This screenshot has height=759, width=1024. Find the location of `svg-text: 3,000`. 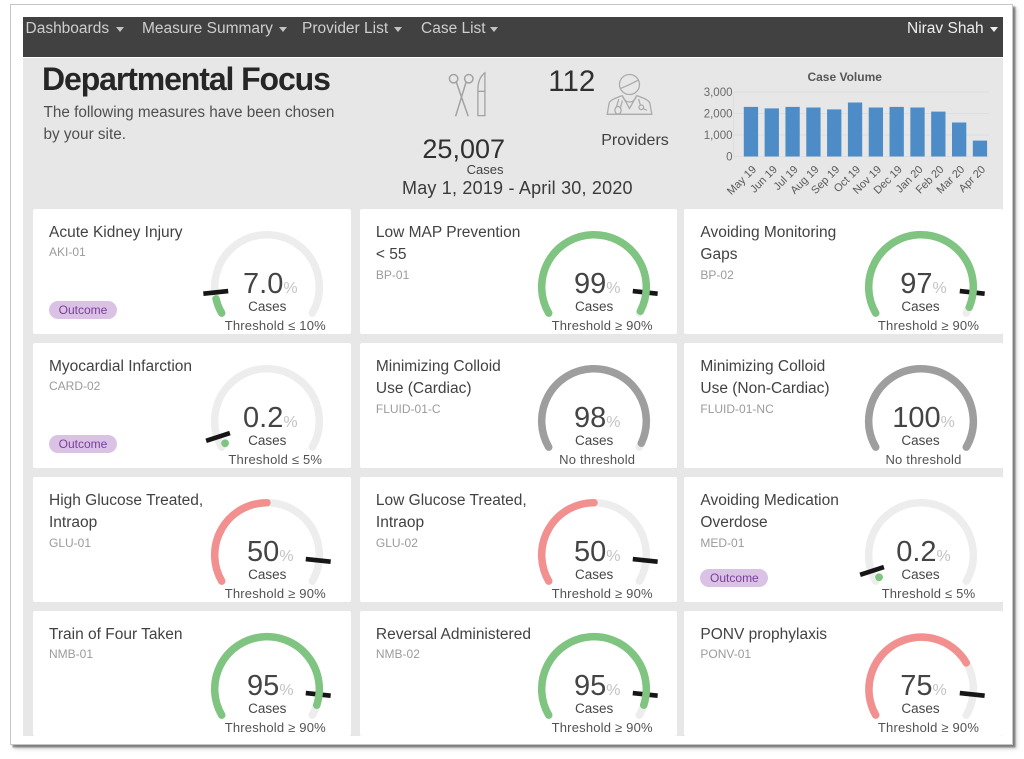

svg-text: 3,000 is located at coordinates (718, 93).